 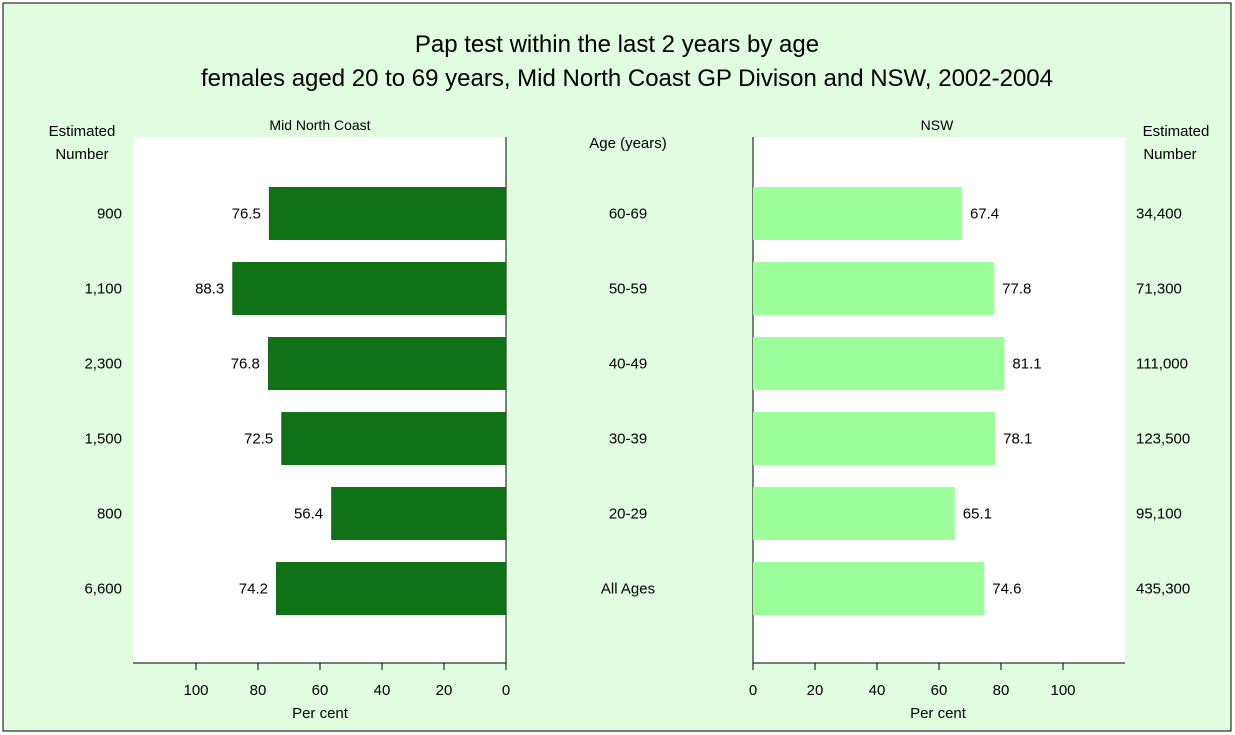 What do you see at coordinates (1159, 289) in the screenshot?
I see `nsw-estimated-number-1: 71,300` at bounding box center [1159, 289].